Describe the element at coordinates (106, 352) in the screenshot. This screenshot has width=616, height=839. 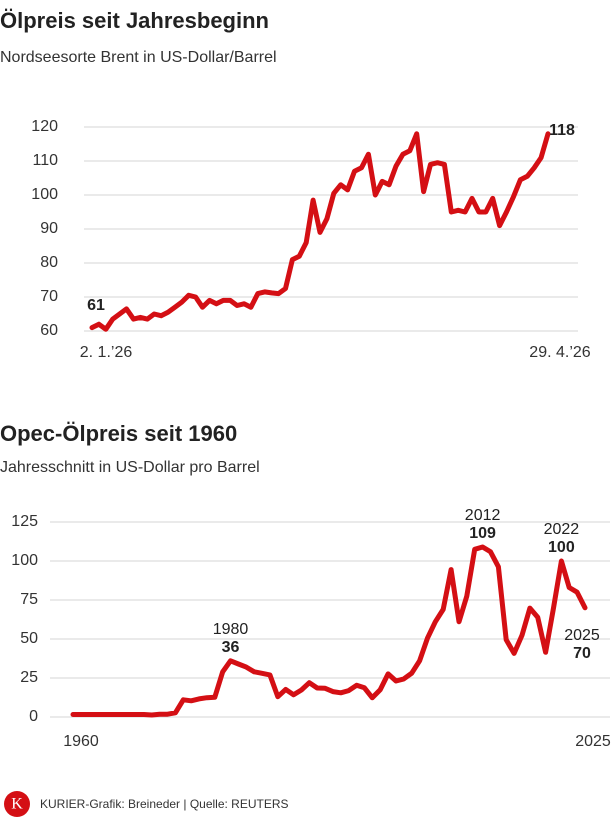
I see `x-tick-label: 2. 1.’26` at that location.